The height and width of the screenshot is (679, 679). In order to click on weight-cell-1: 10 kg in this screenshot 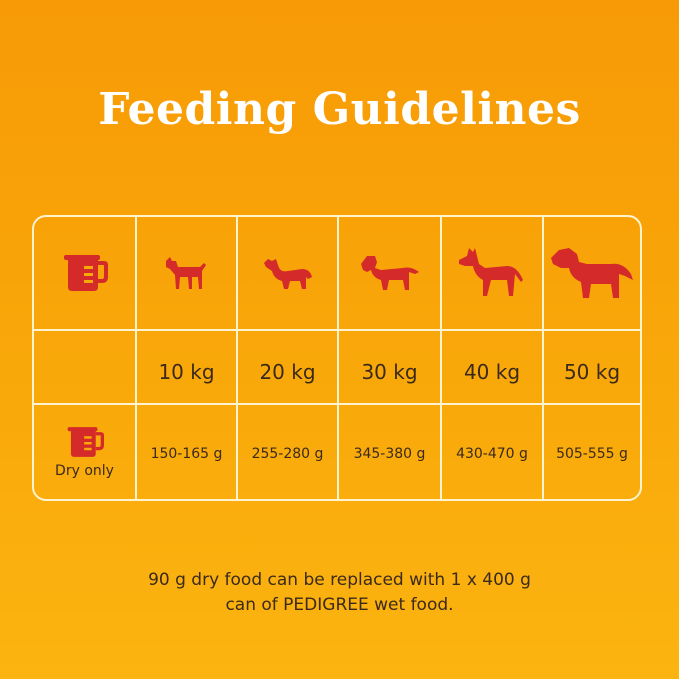, I will do `click(187, 368)`.